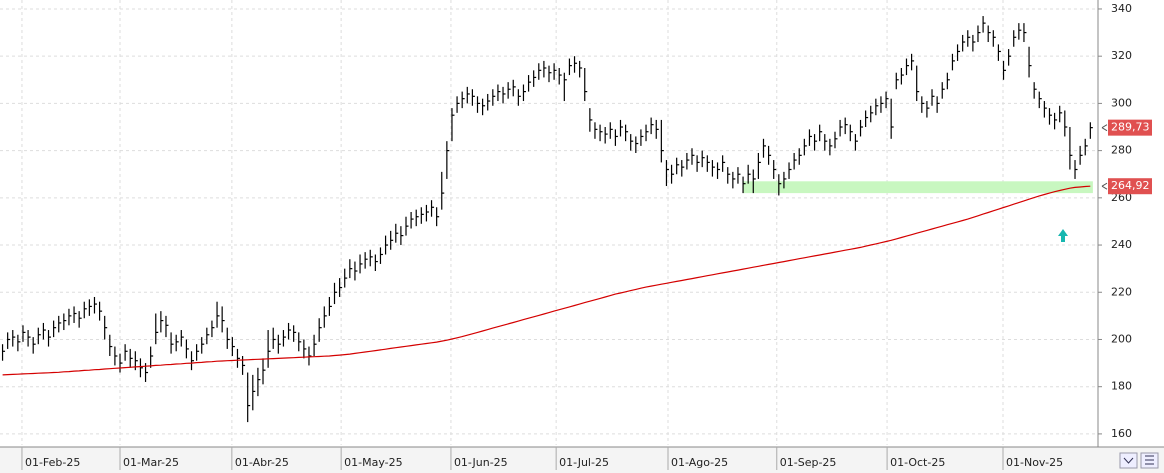  What do you see at coordinates (1034, 462) in the screenshot?
I see `x-tick-label: 01-Nov-25` at bounding box center [1034, 462].